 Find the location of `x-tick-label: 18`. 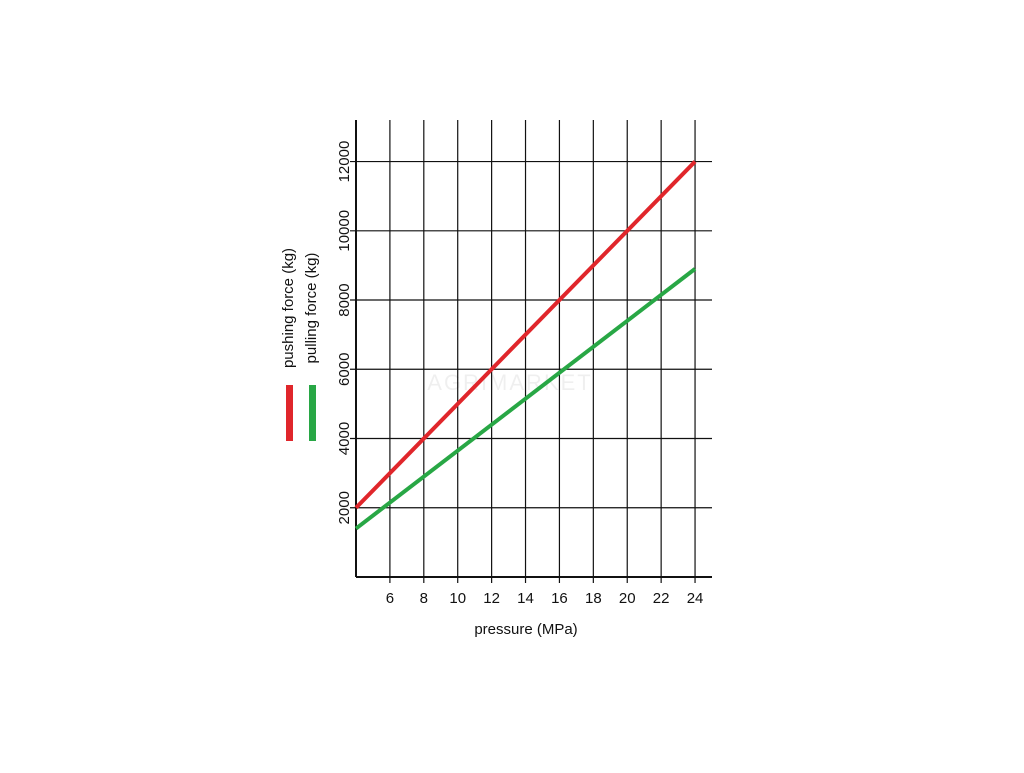

x-tick-label: 18 is located at coordinates (593, 598).